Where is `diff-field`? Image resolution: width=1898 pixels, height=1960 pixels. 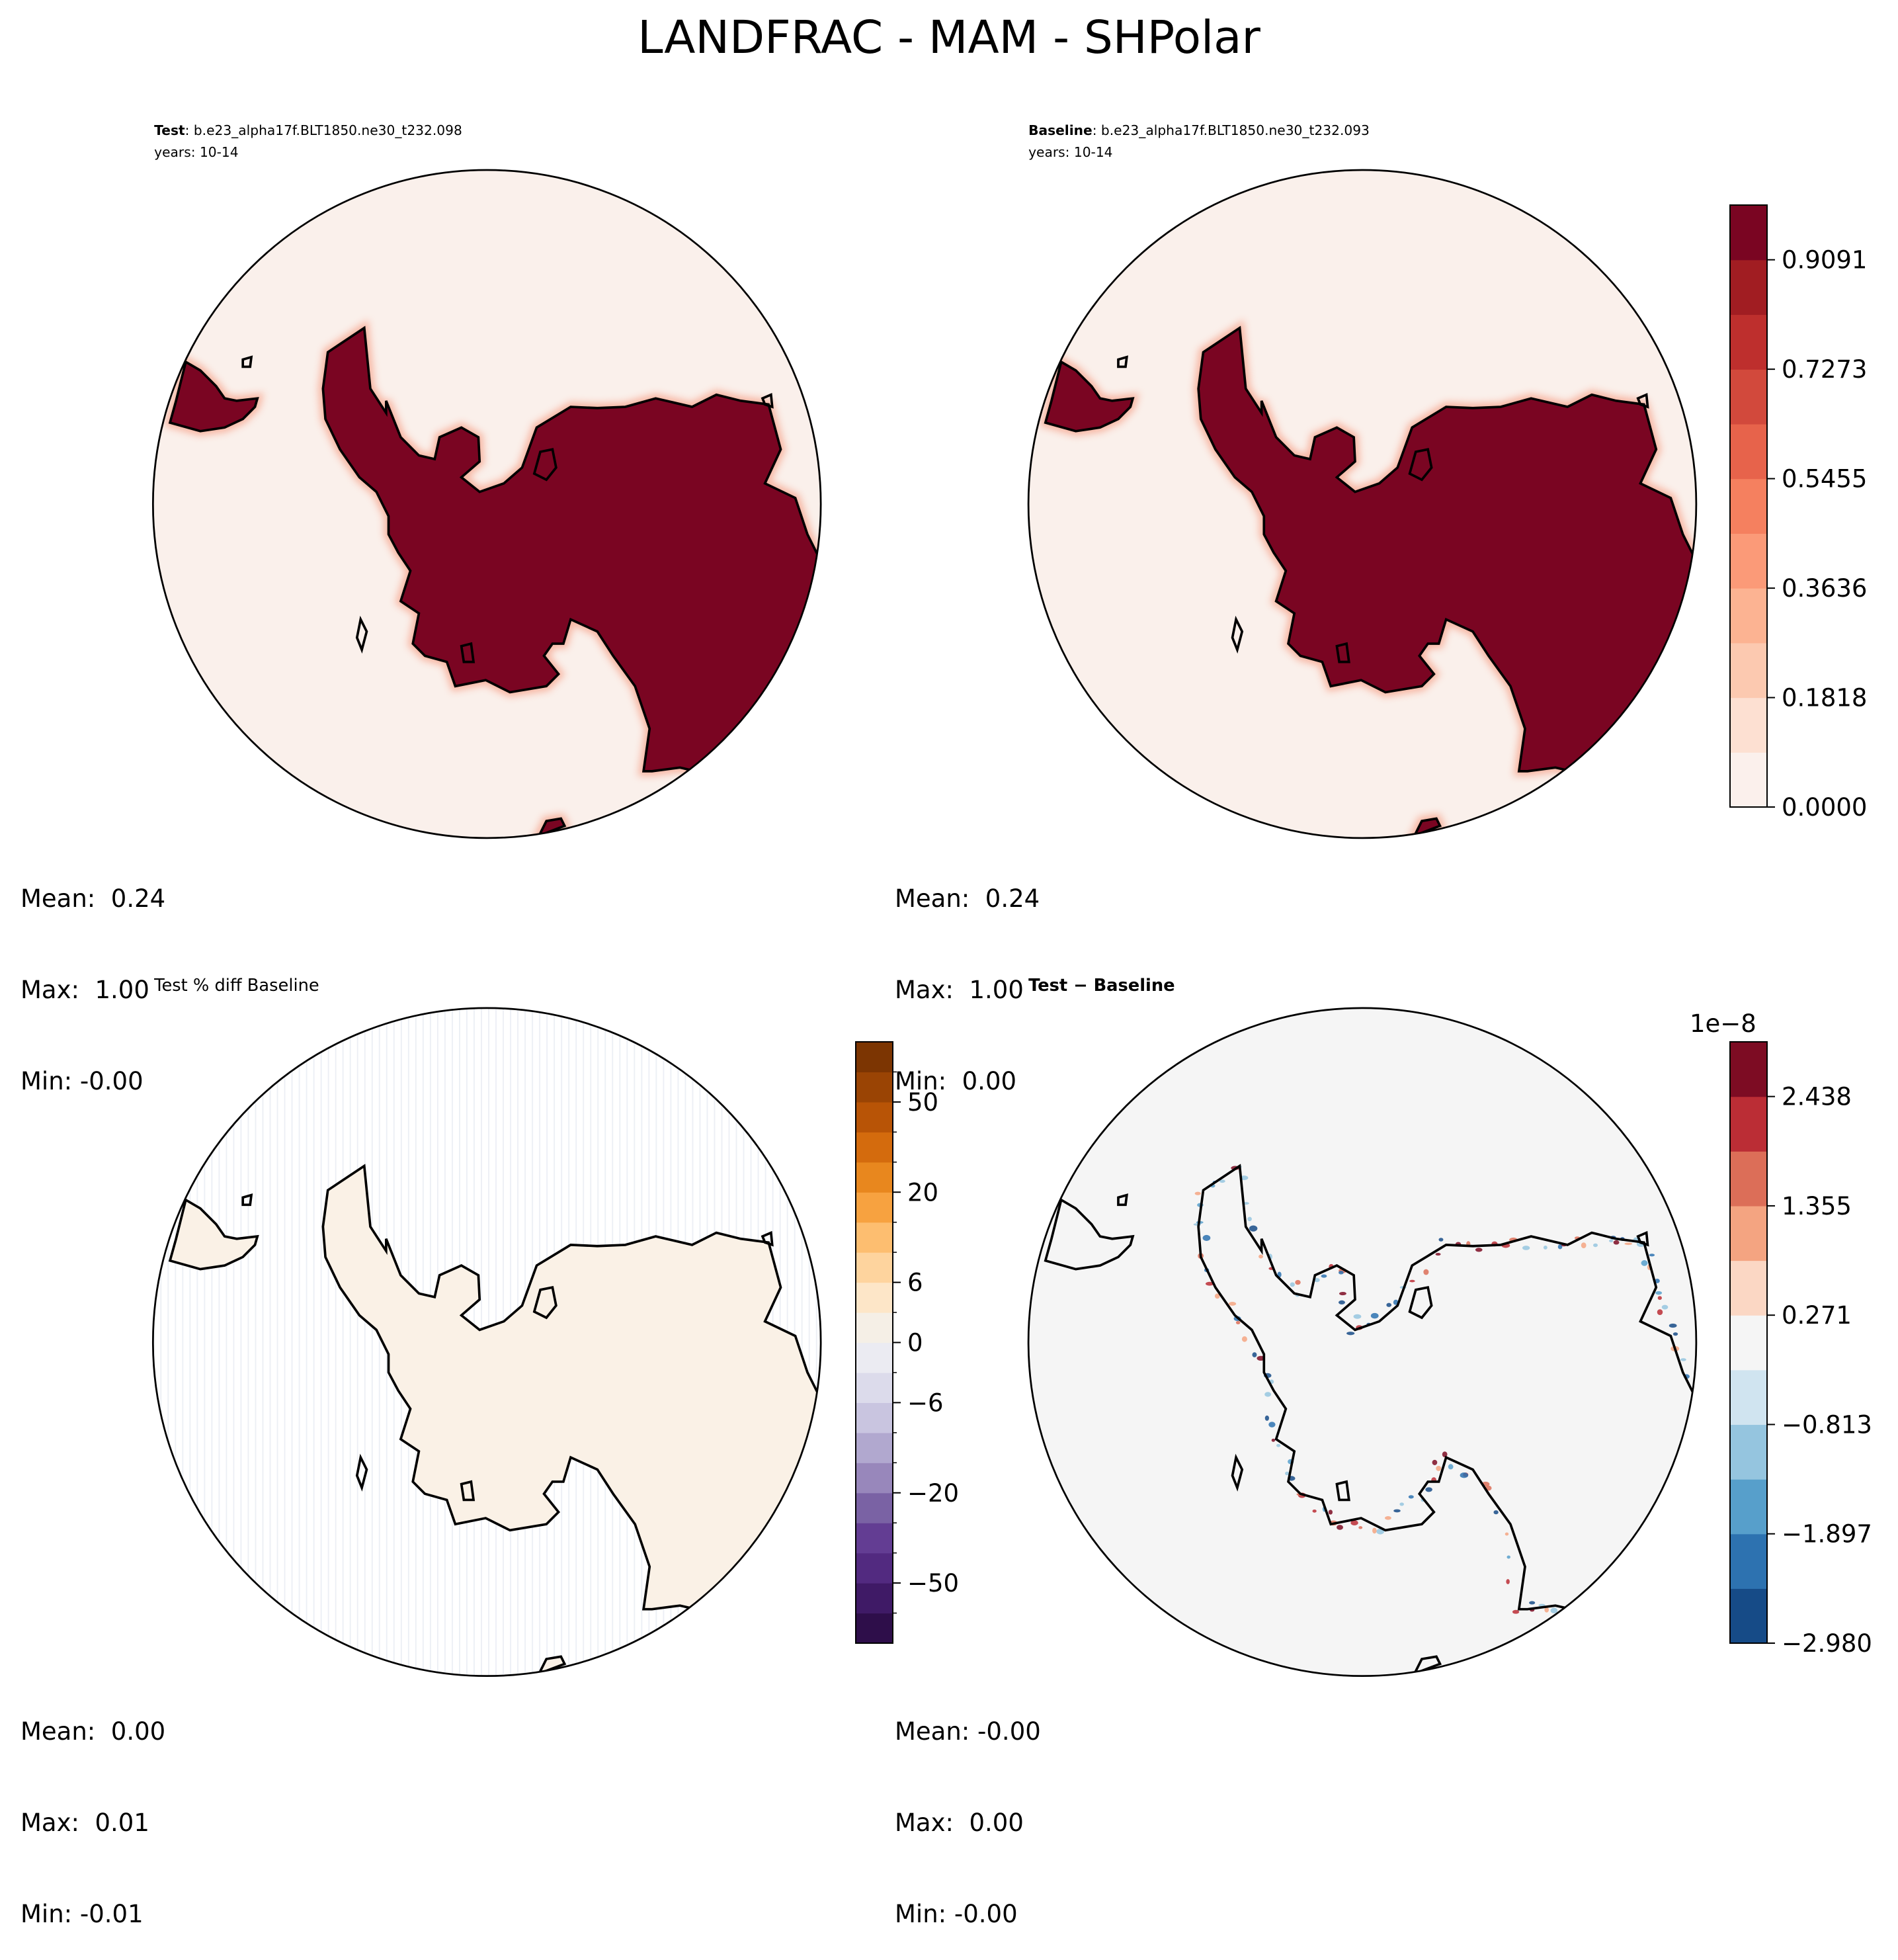
diff-field is located at coordinates (1362, 1341).